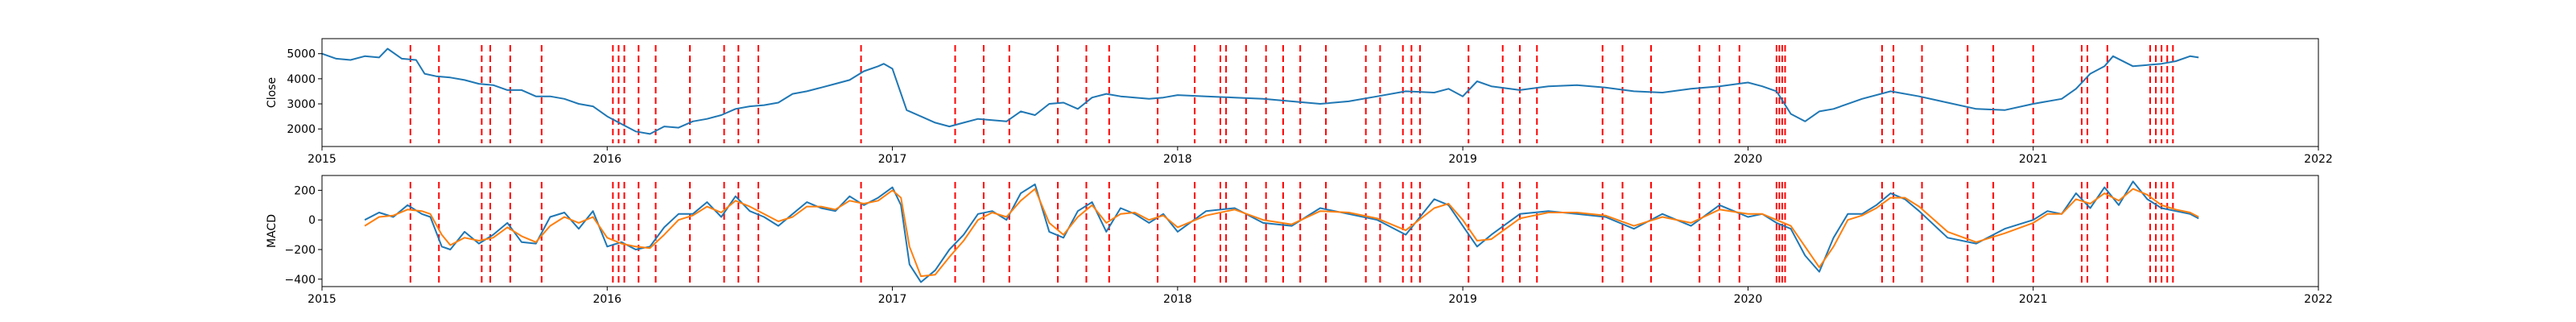 This screenshot has width=2576, height=322. I want to click on macd-x-tick-label: 2018, so click(1177, 299).